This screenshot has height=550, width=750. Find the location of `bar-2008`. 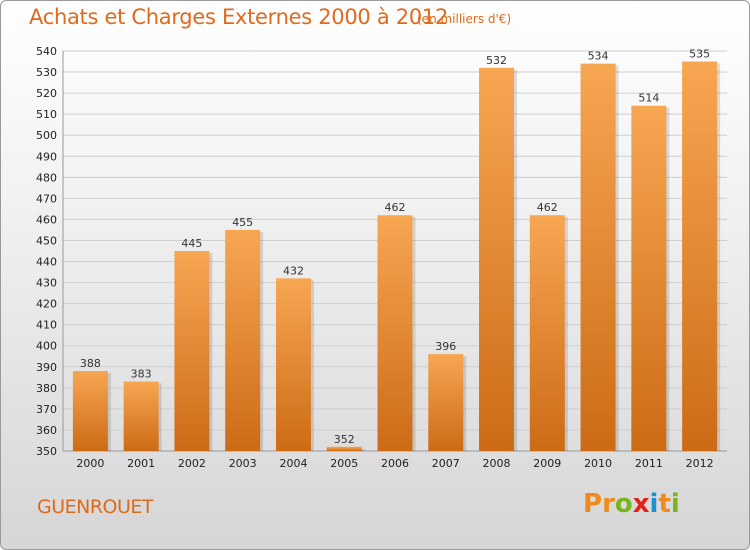

bar-2008 is located at coordinates (497, 259).